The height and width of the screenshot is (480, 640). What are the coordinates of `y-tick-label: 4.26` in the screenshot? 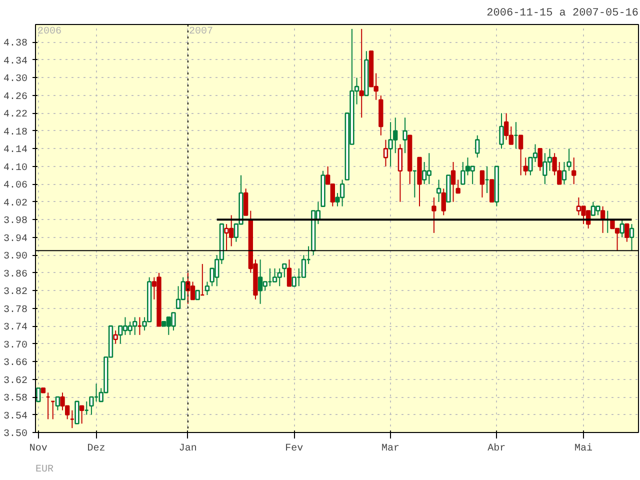 It's located at (15, 97).